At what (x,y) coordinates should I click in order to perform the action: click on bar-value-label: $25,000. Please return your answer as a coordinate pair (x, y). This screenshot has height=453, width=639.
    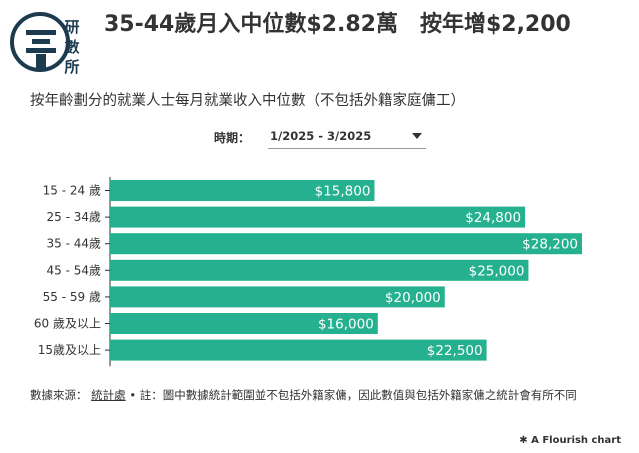
    Looking at the image, I should click on (497, 271).